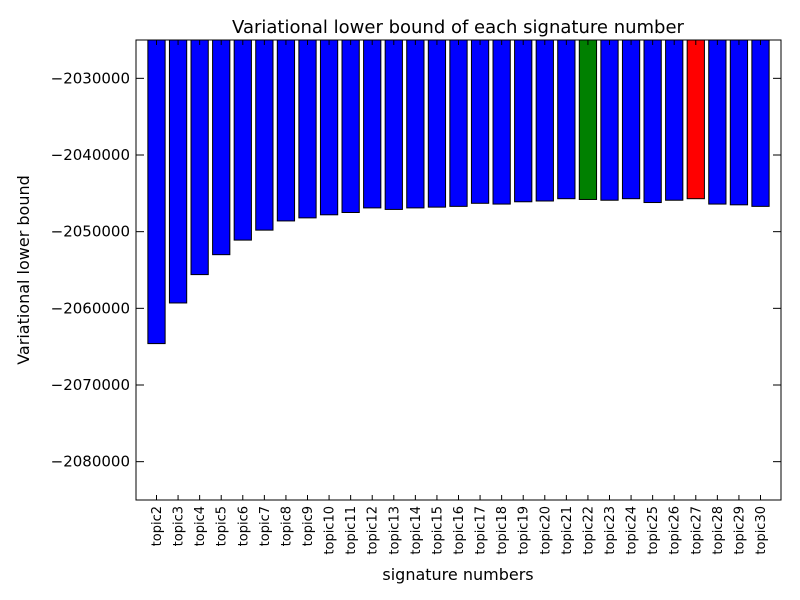 The height and width of the screenshot is (600, 800). What do you see at coordinates (90, 78) in the screenshot?
I see `y-tick-label: −2030000` at bounding box center [90, 78].